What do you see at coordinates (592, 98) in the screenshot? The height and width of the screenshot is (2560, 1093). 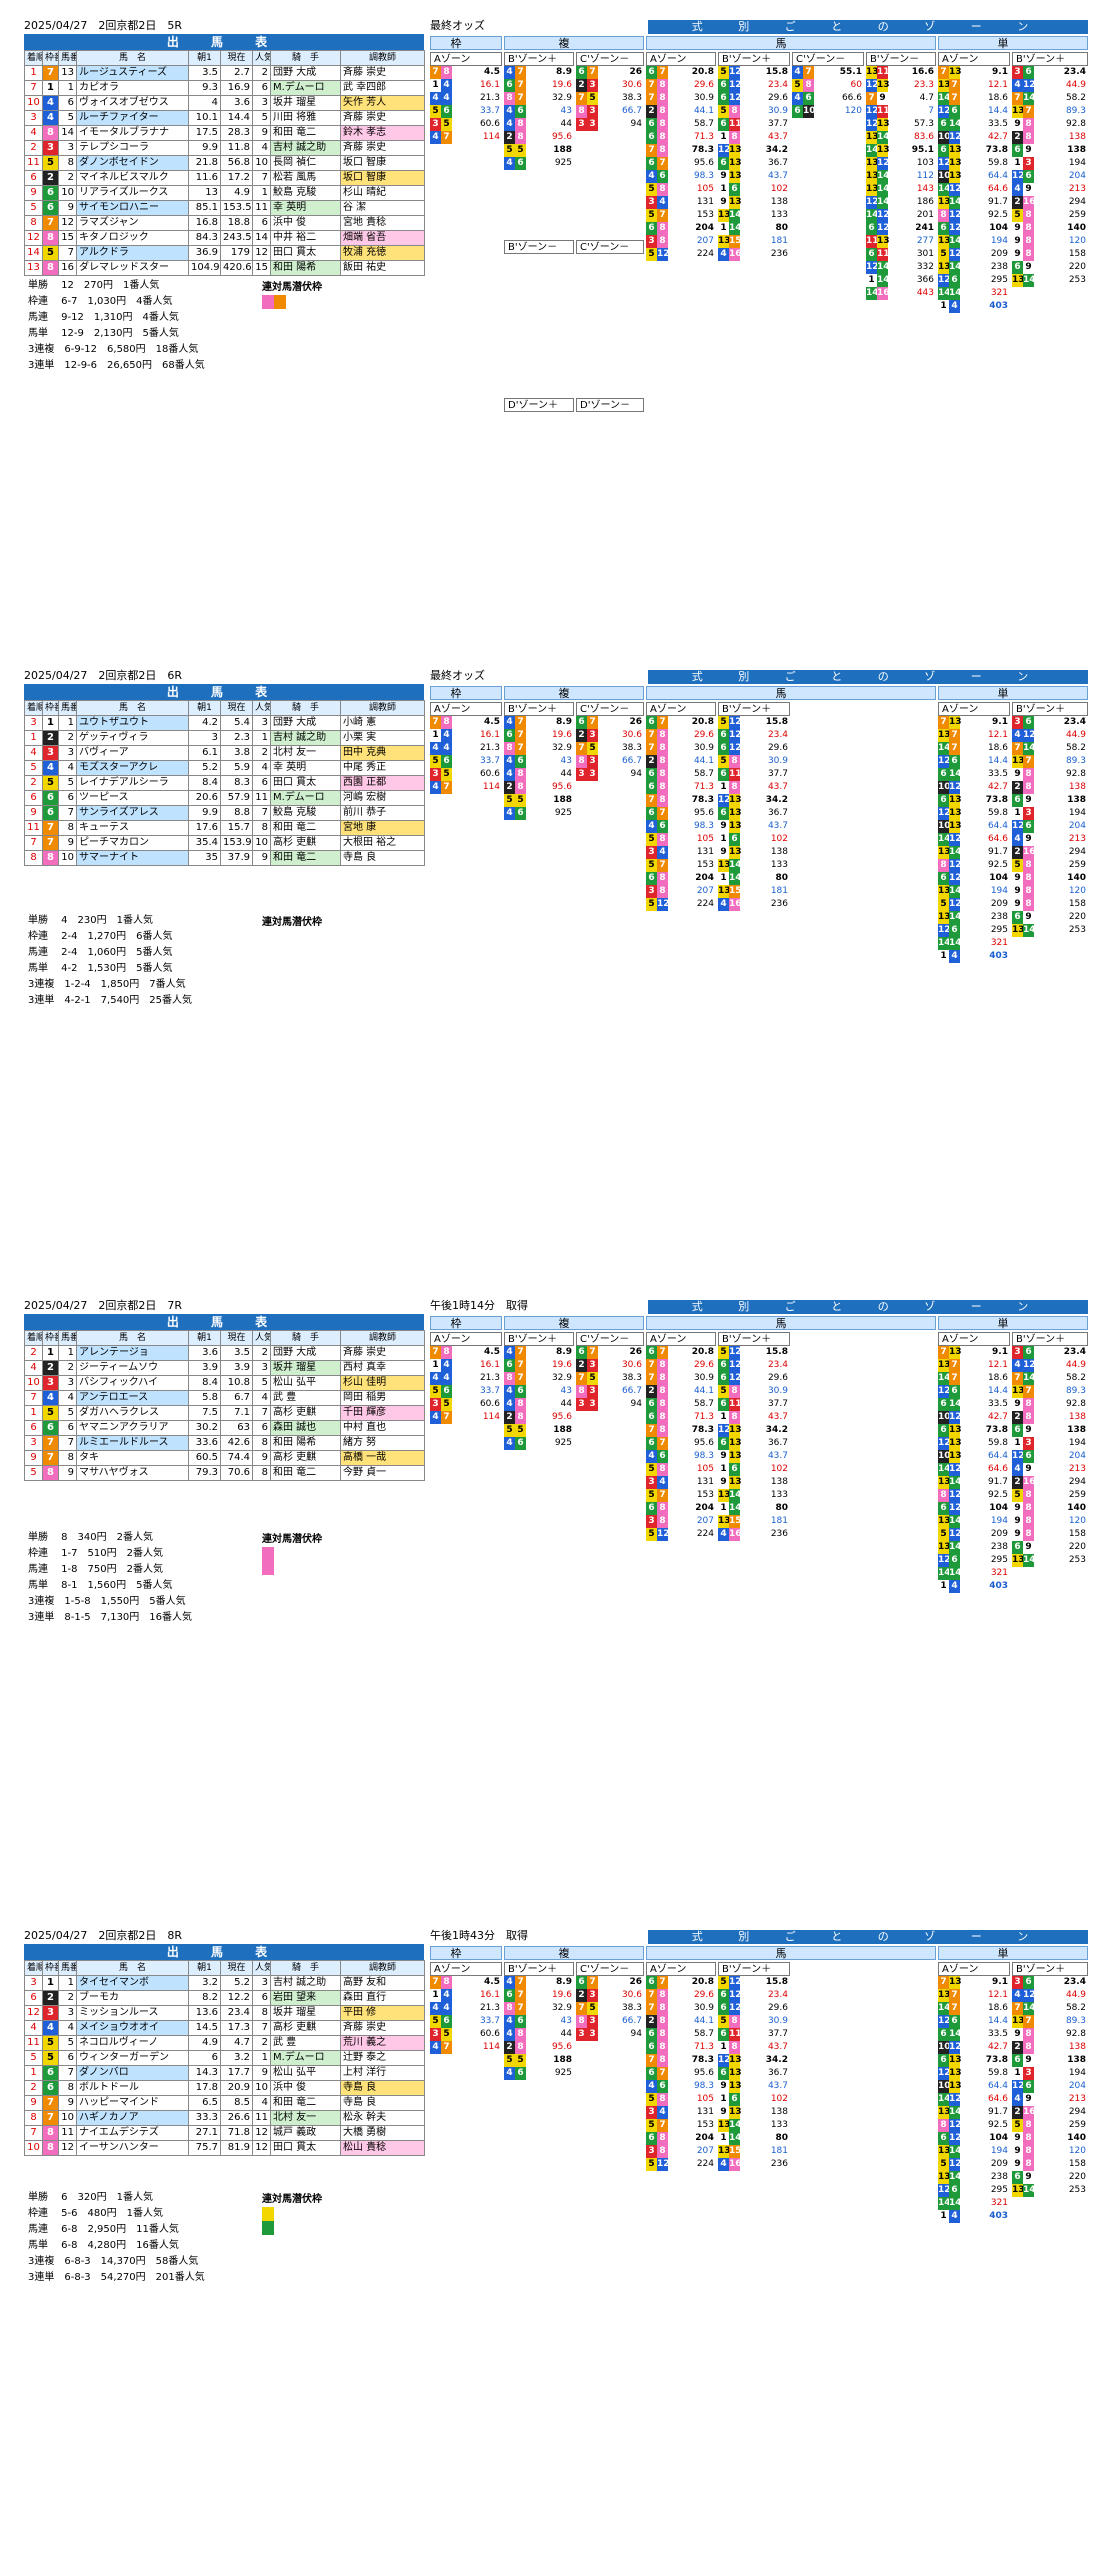 I see `zone-chip-b: 5` at bounding box center [592, 98].